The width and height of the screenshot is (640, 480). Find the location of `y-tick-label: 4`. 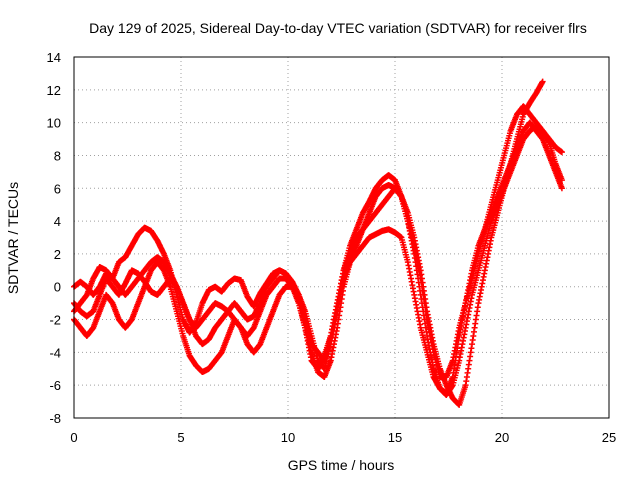

y-tick-label: 4 is located at coordinates (57, 221).